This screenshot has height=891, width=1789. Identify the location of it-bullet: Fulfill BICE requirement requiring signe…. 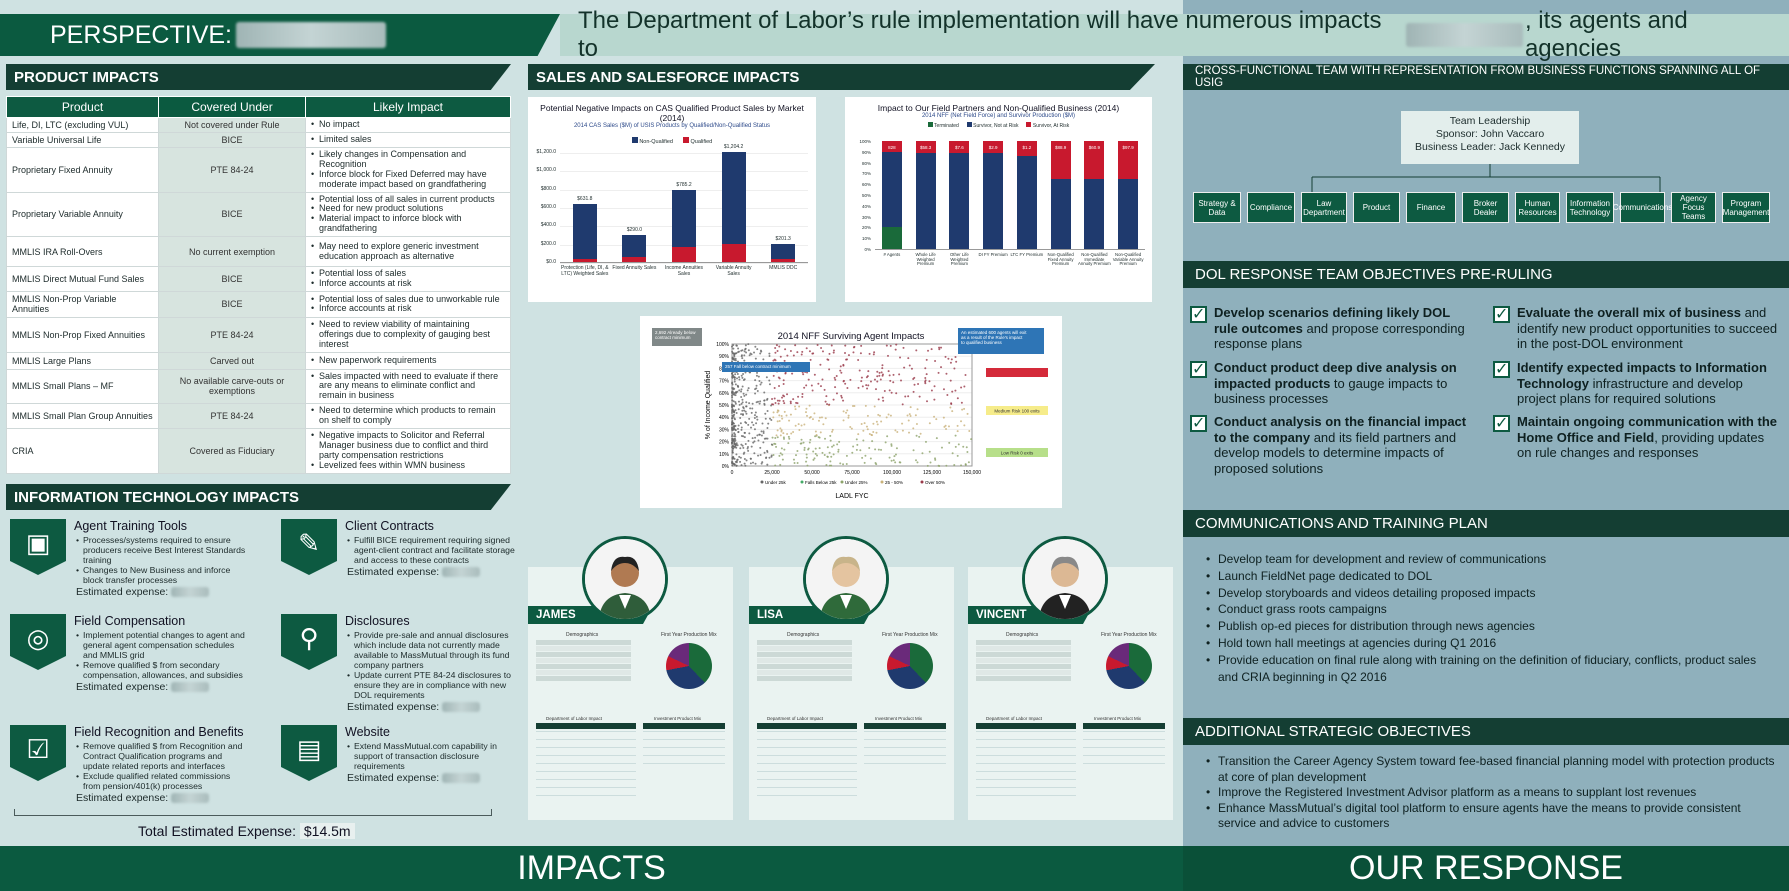
(434, 550).